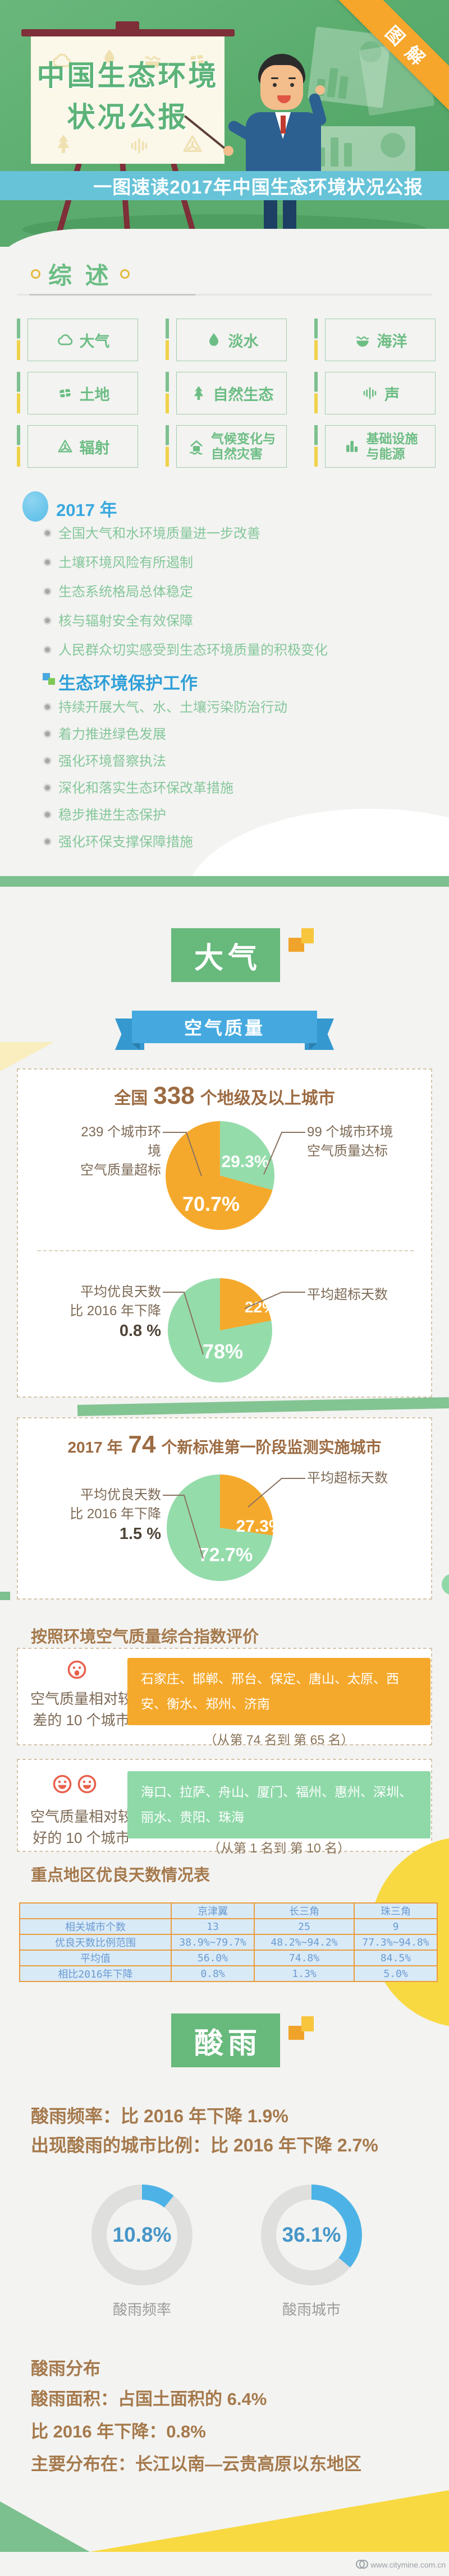 This screenshot has height=2576, width=449. I want to click on board-title-line2: 状况公报, so click(128, 117).